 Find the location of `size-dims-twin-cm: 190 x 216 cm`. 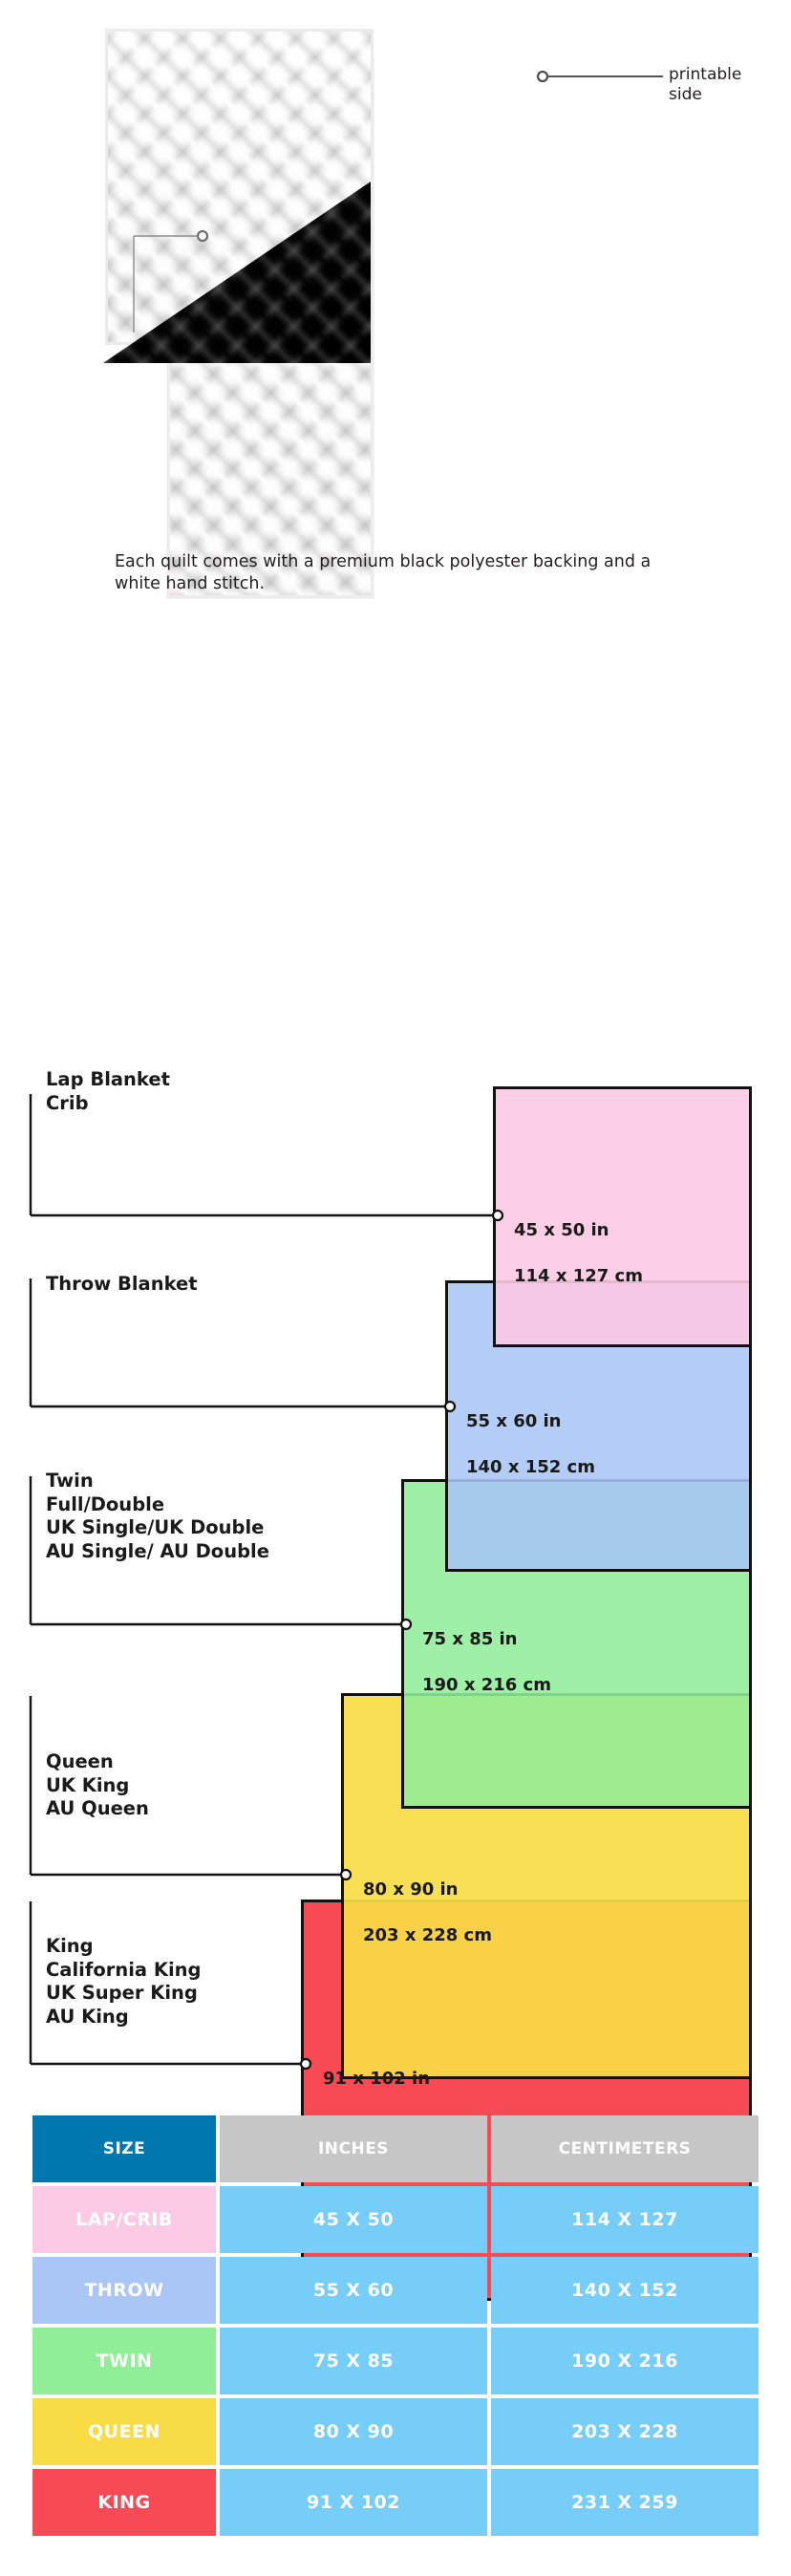

size-dims-twin-cm: 190 x 216 cm is located at coordinates (486, 1685).